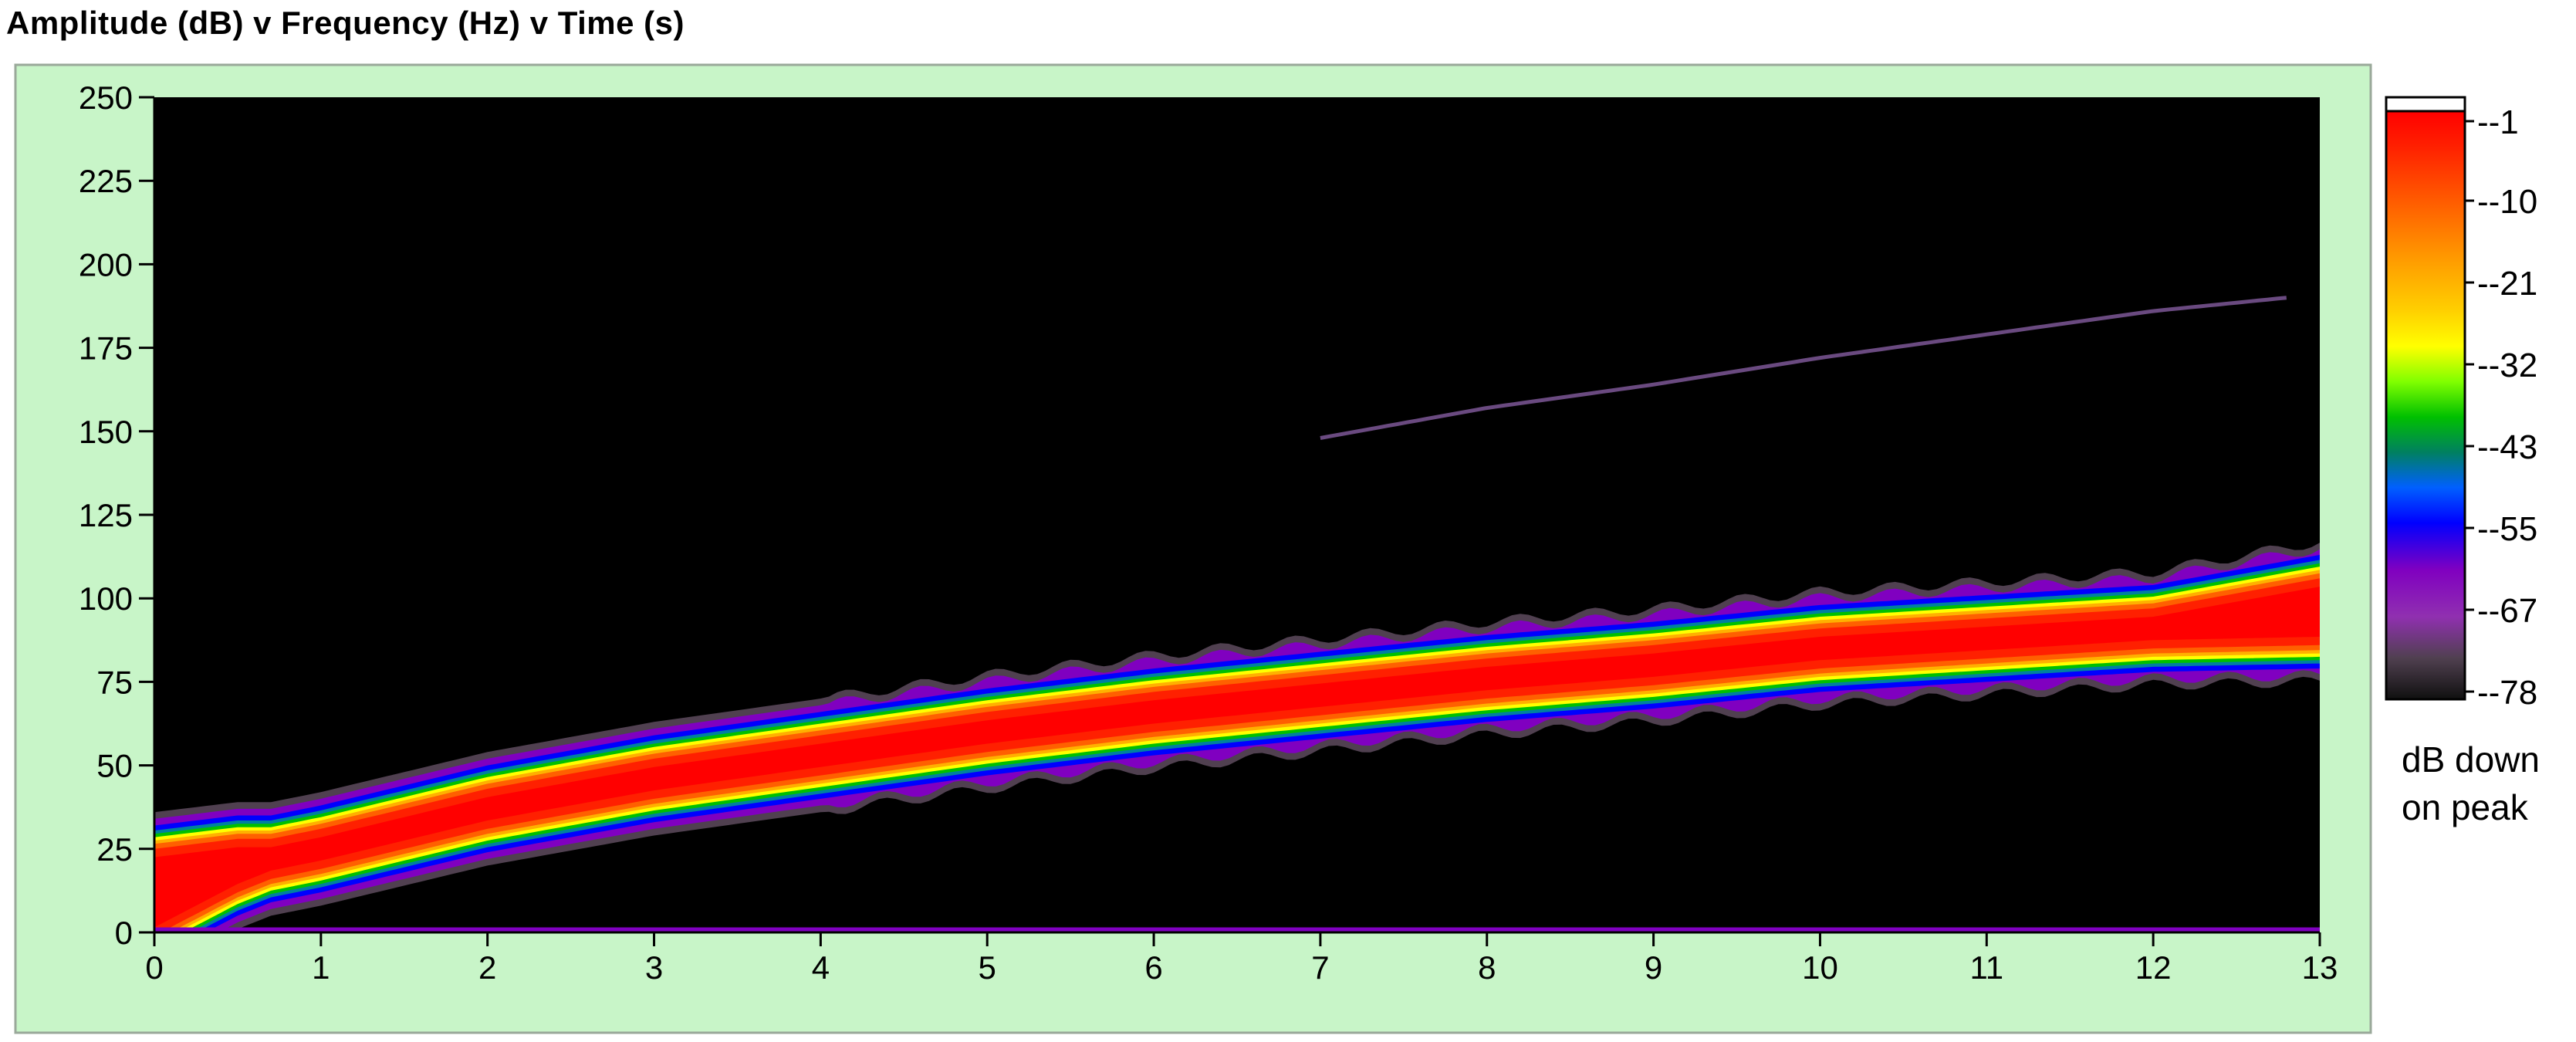  I want to click on x-tick-label: 0, so click(154, 967).